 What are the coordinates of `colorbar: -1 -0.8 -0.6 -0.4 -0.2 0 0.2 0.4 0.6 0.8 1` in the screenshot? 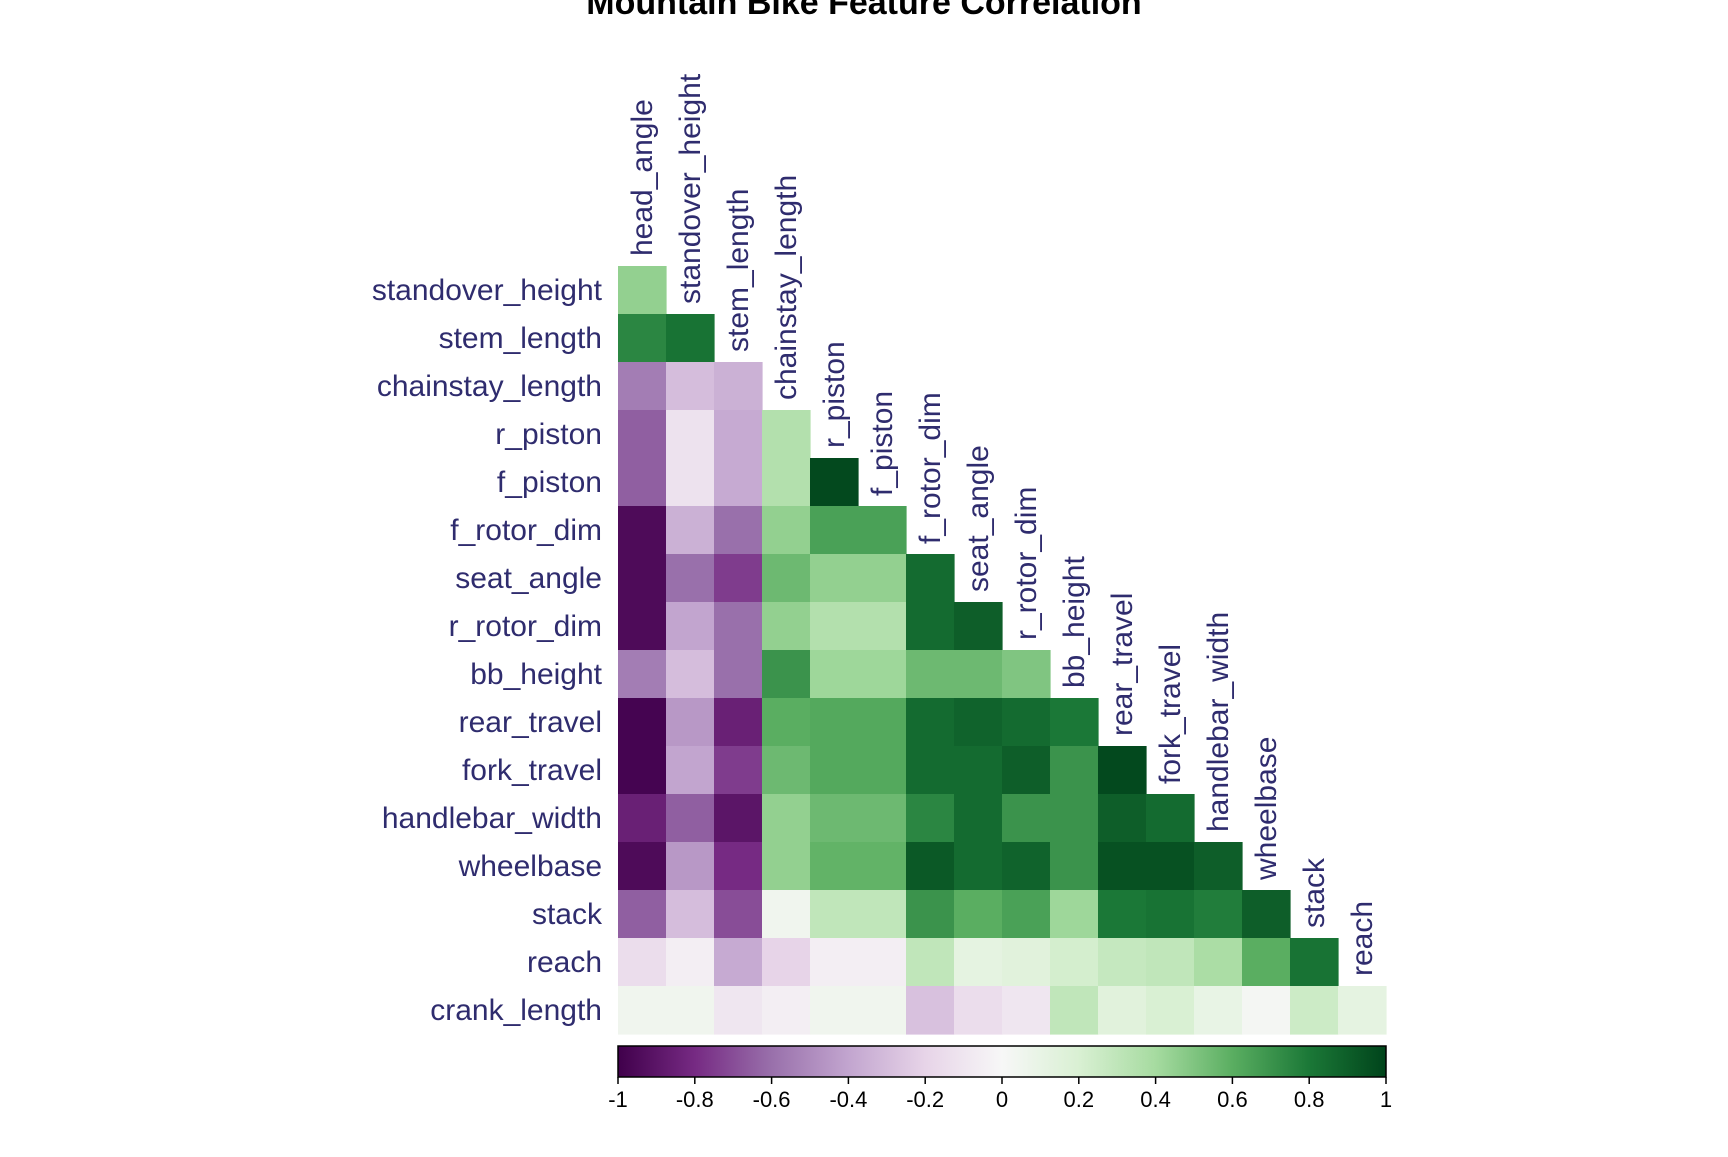 It's located at (1000, 1078).